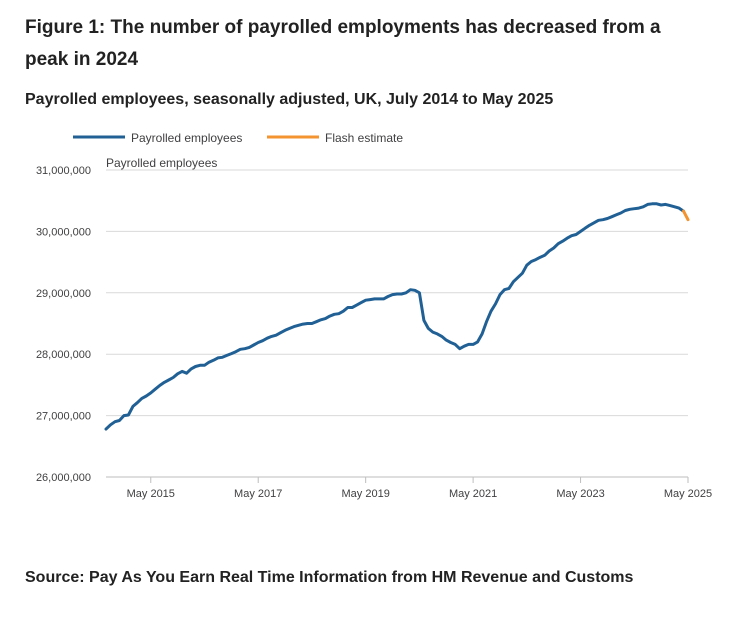  I want to click on y-axis-title: Payrolled employees, so click(161, 163).